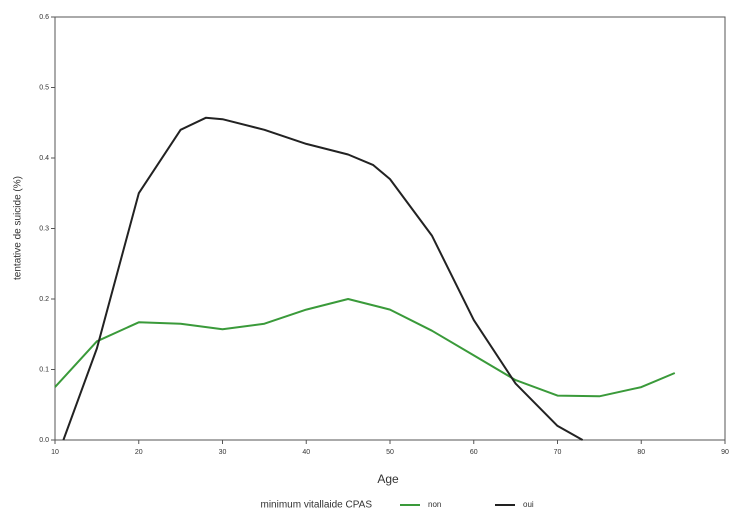 The width and height of the screenshot is (729, 519). I want to click on x-tick-label: 20, so click(139, 452).